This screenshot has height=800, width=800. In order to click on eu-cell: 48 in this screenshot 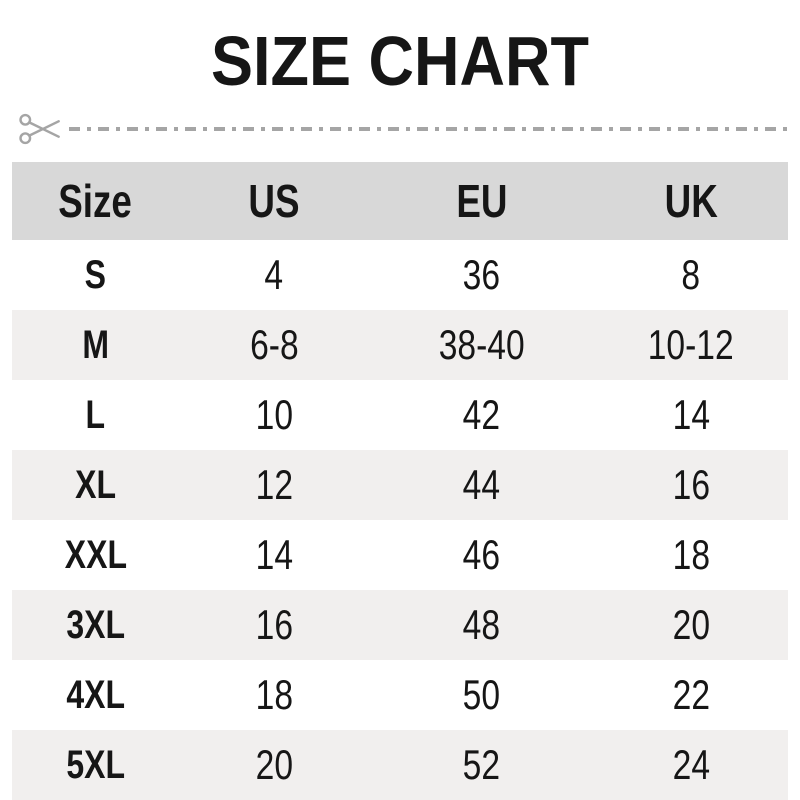, I will do `click(481, 625)`.